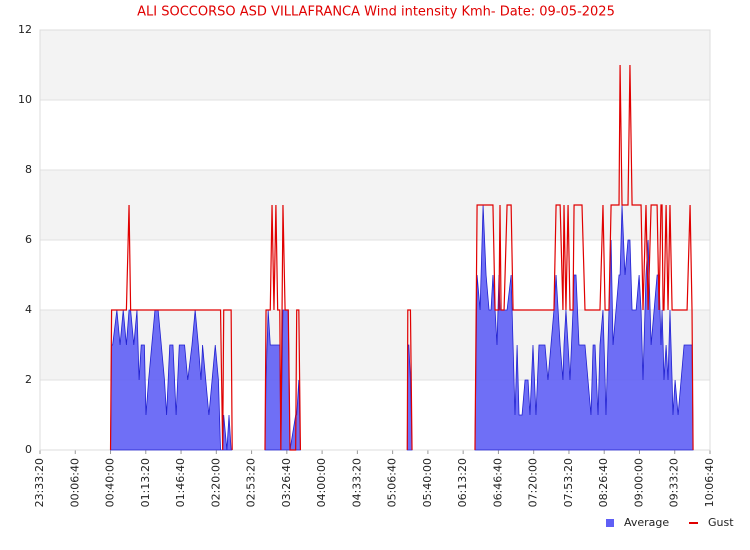 The image size is (750, 550). What do you see at coordinates (215, 482) in the screenshot?
I see `x-tick-label: 02:20:00` at bounding box center [215, 482].